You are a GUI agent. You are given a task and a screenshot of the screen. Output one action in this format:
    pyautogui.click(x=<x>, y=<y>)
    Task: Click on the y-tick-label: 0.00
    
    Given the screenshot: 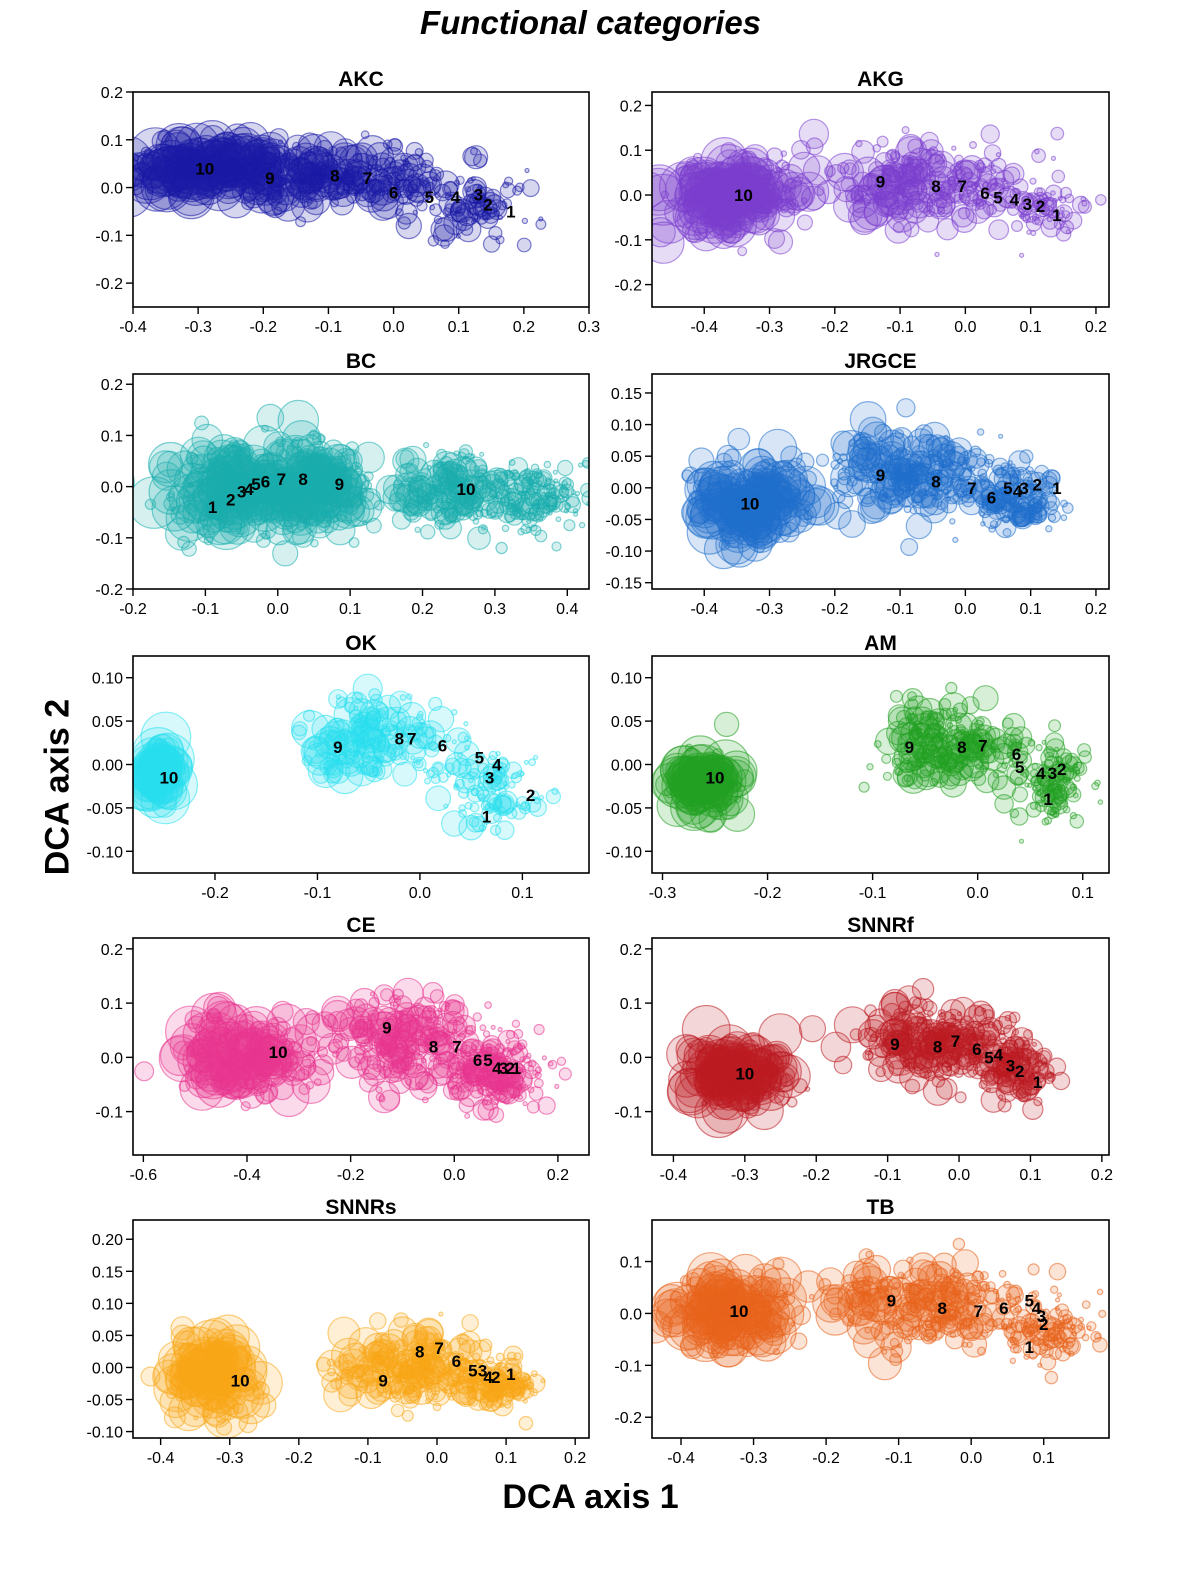 What is the action you would take?
    pyautogui.click(x=626, y=766)
    